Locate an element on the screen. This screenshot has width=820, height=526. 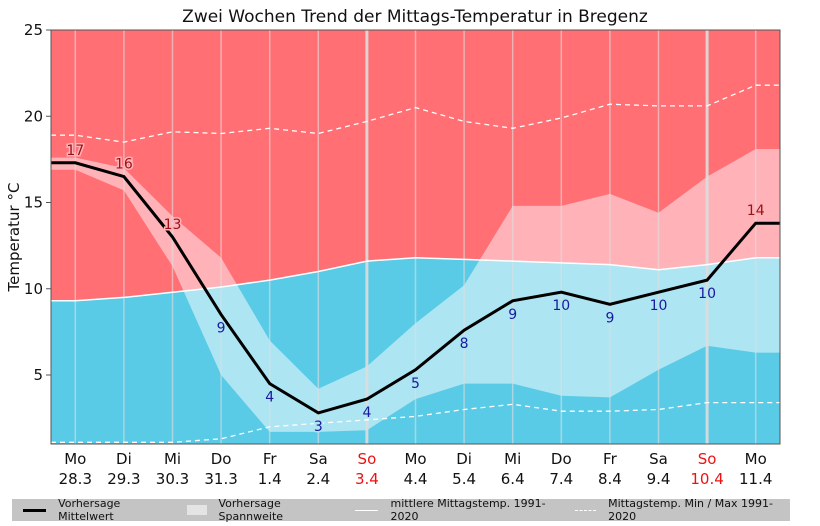
y-axis-label: Temperatur °C is located at coordinates (14, 238).